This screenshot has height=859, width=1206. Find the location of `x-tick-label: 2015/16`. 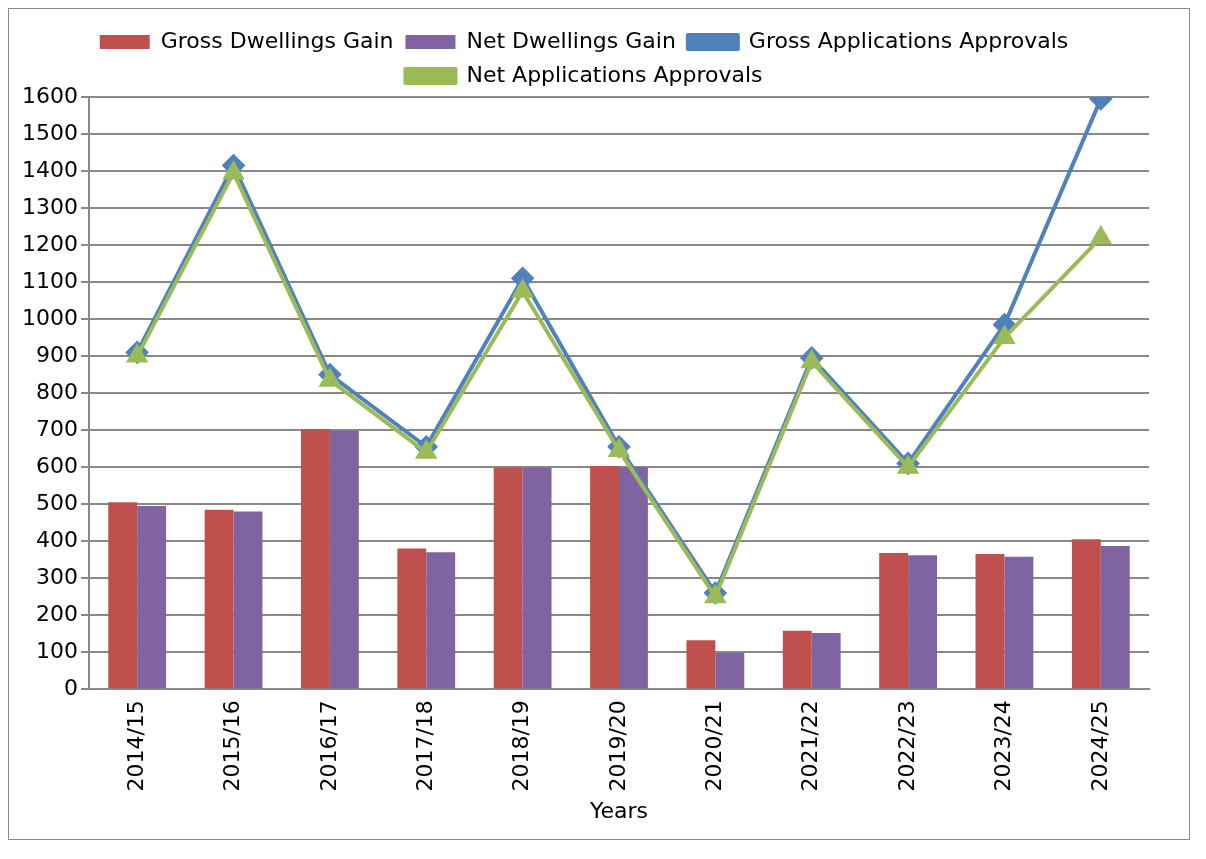

x-tick-label: 2015/16 is located at coordinates (232, 746).